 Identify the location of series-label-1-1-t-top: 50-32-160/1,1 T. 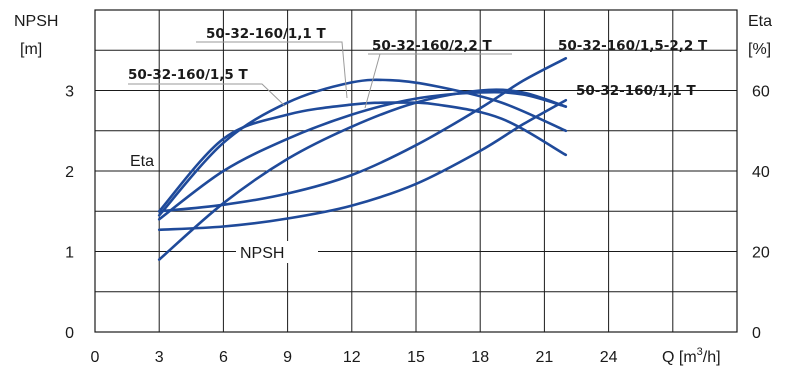
(266, 34).